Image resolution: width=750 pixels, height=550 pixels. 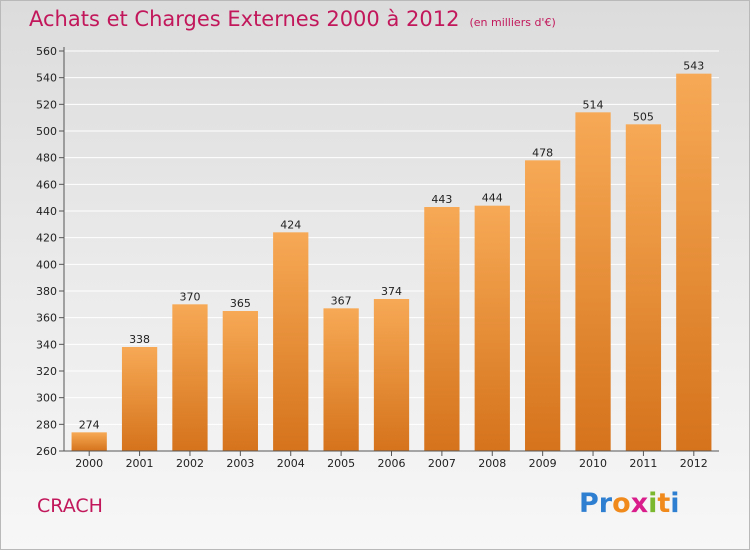 I want to click on data-label: 478, so click(x=542, y=152).